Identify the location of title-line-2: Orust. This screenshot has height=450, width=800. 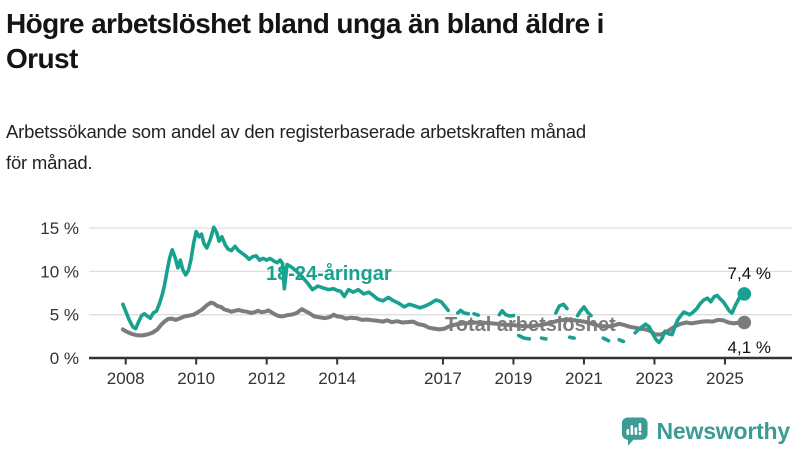
(42, 58).